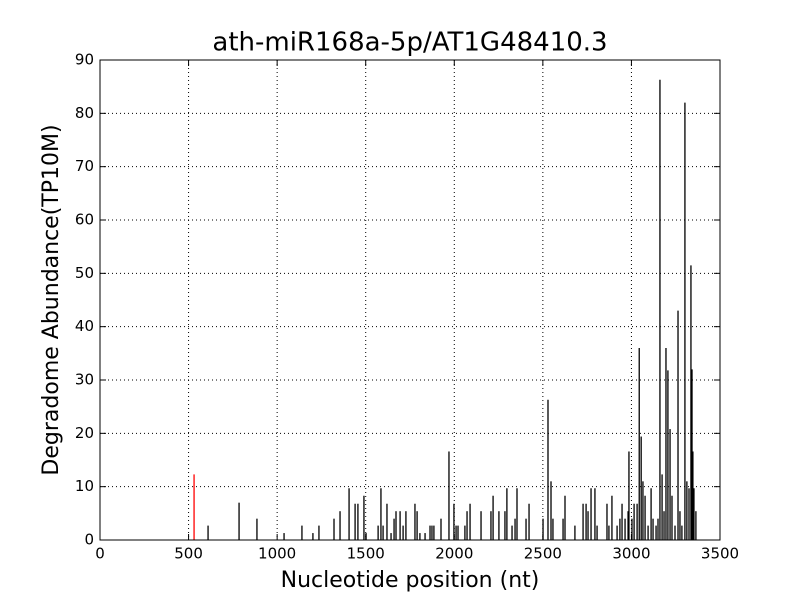 Image resolution: width=800 pixels, height=604 pixels. I want to click on y-tick-label: 70, so click(84, 166).